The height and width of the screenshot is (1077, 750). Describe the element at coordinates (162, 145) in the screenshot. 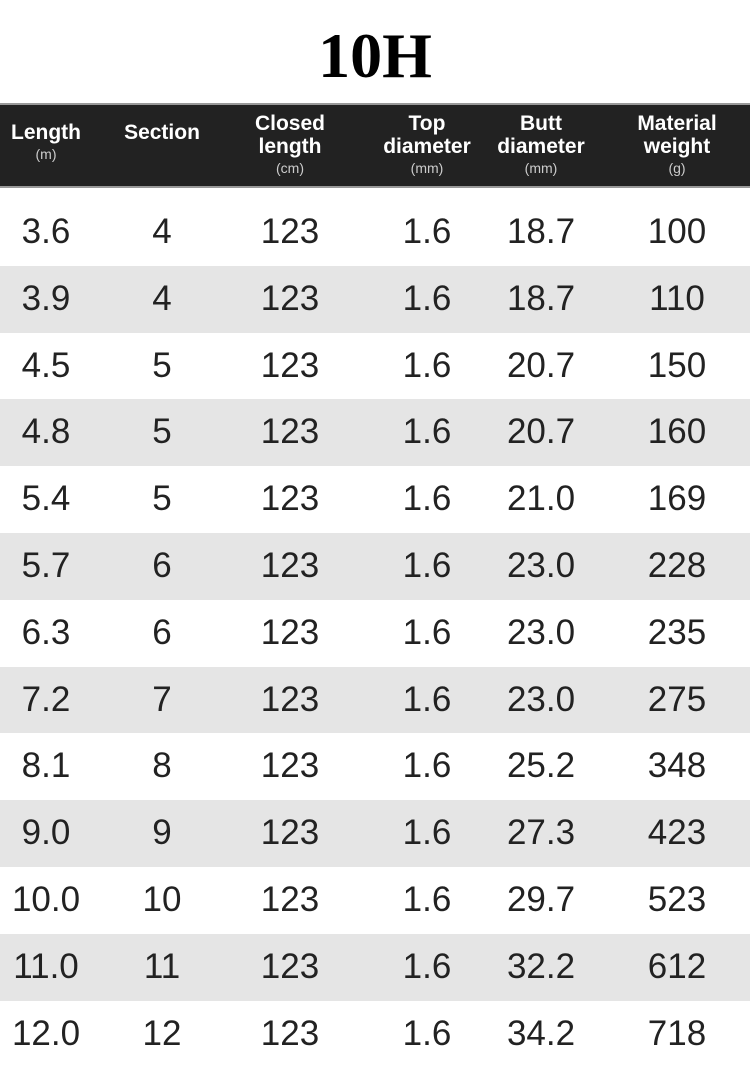

I see `header-cell: Section` at that location.